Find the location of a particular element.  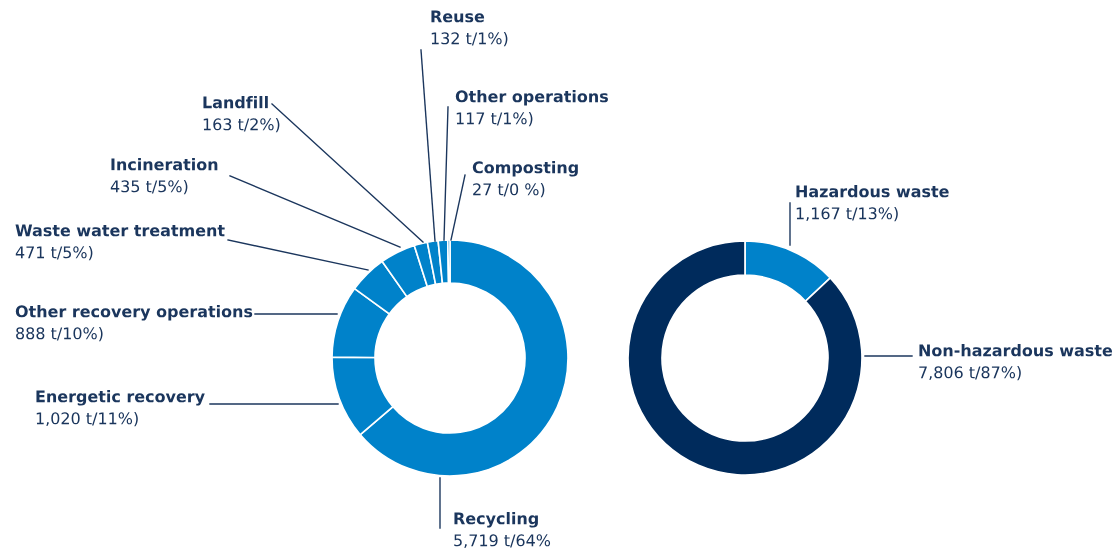

data-label: 471 t/5%) is located at coordinates (54, 253).